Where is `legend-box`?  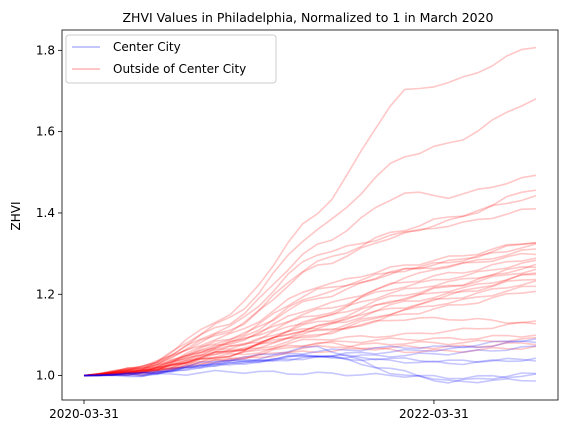 legend-box is located at coordinates (171, 59).